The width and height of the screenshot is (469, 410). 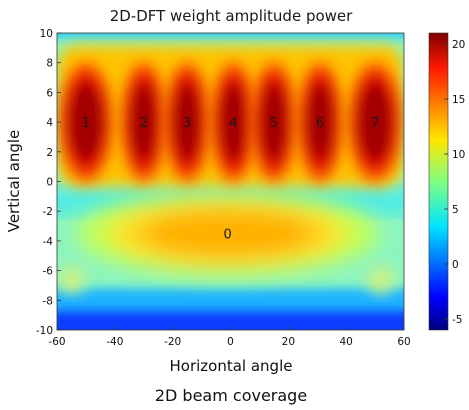 What do you see at coordinates (172, 342) in the screenshot?
I see `x-tick-label: -20` at bounding box center [172, 342].